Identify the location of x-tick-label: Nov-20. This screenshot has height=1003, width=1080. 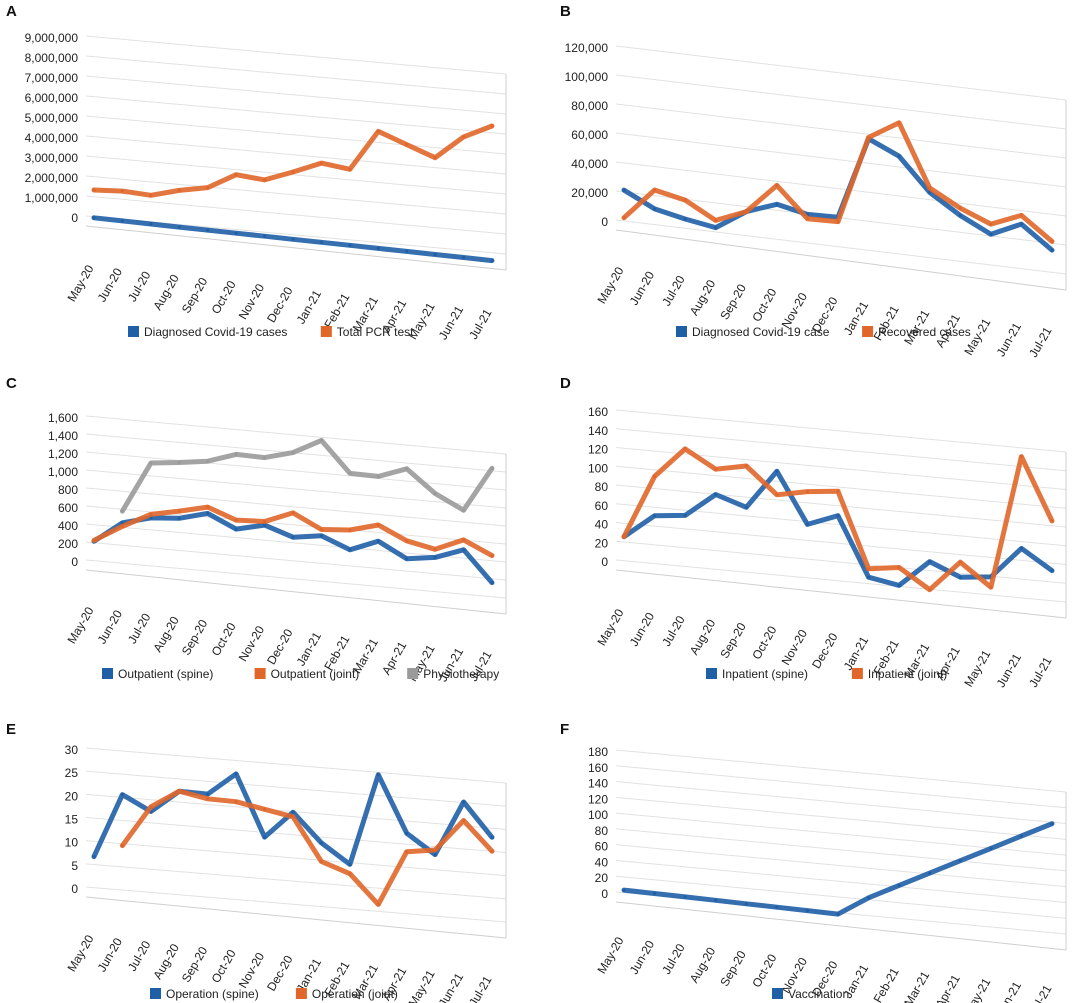
(795, 647).